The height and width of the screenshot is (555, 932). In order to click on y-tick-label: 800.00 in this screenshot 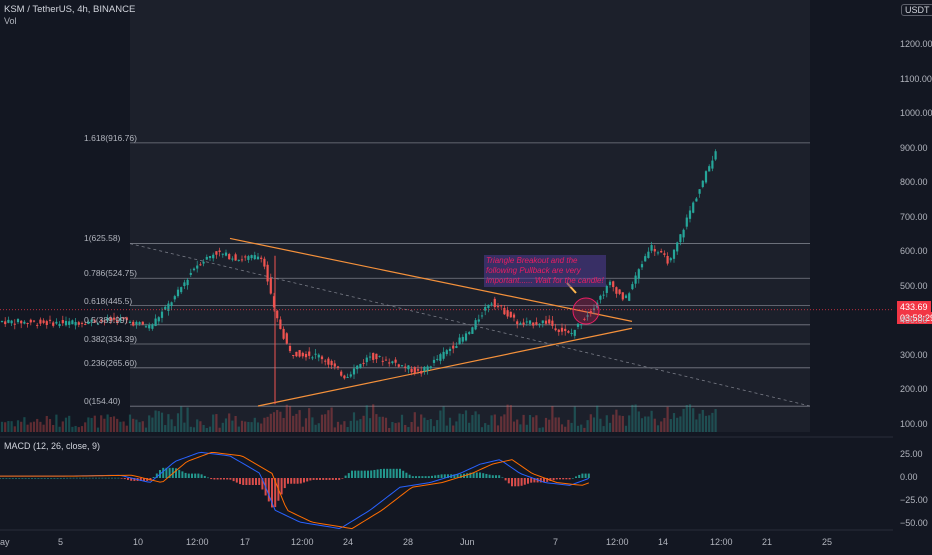, I will do `click(914, 182)`.